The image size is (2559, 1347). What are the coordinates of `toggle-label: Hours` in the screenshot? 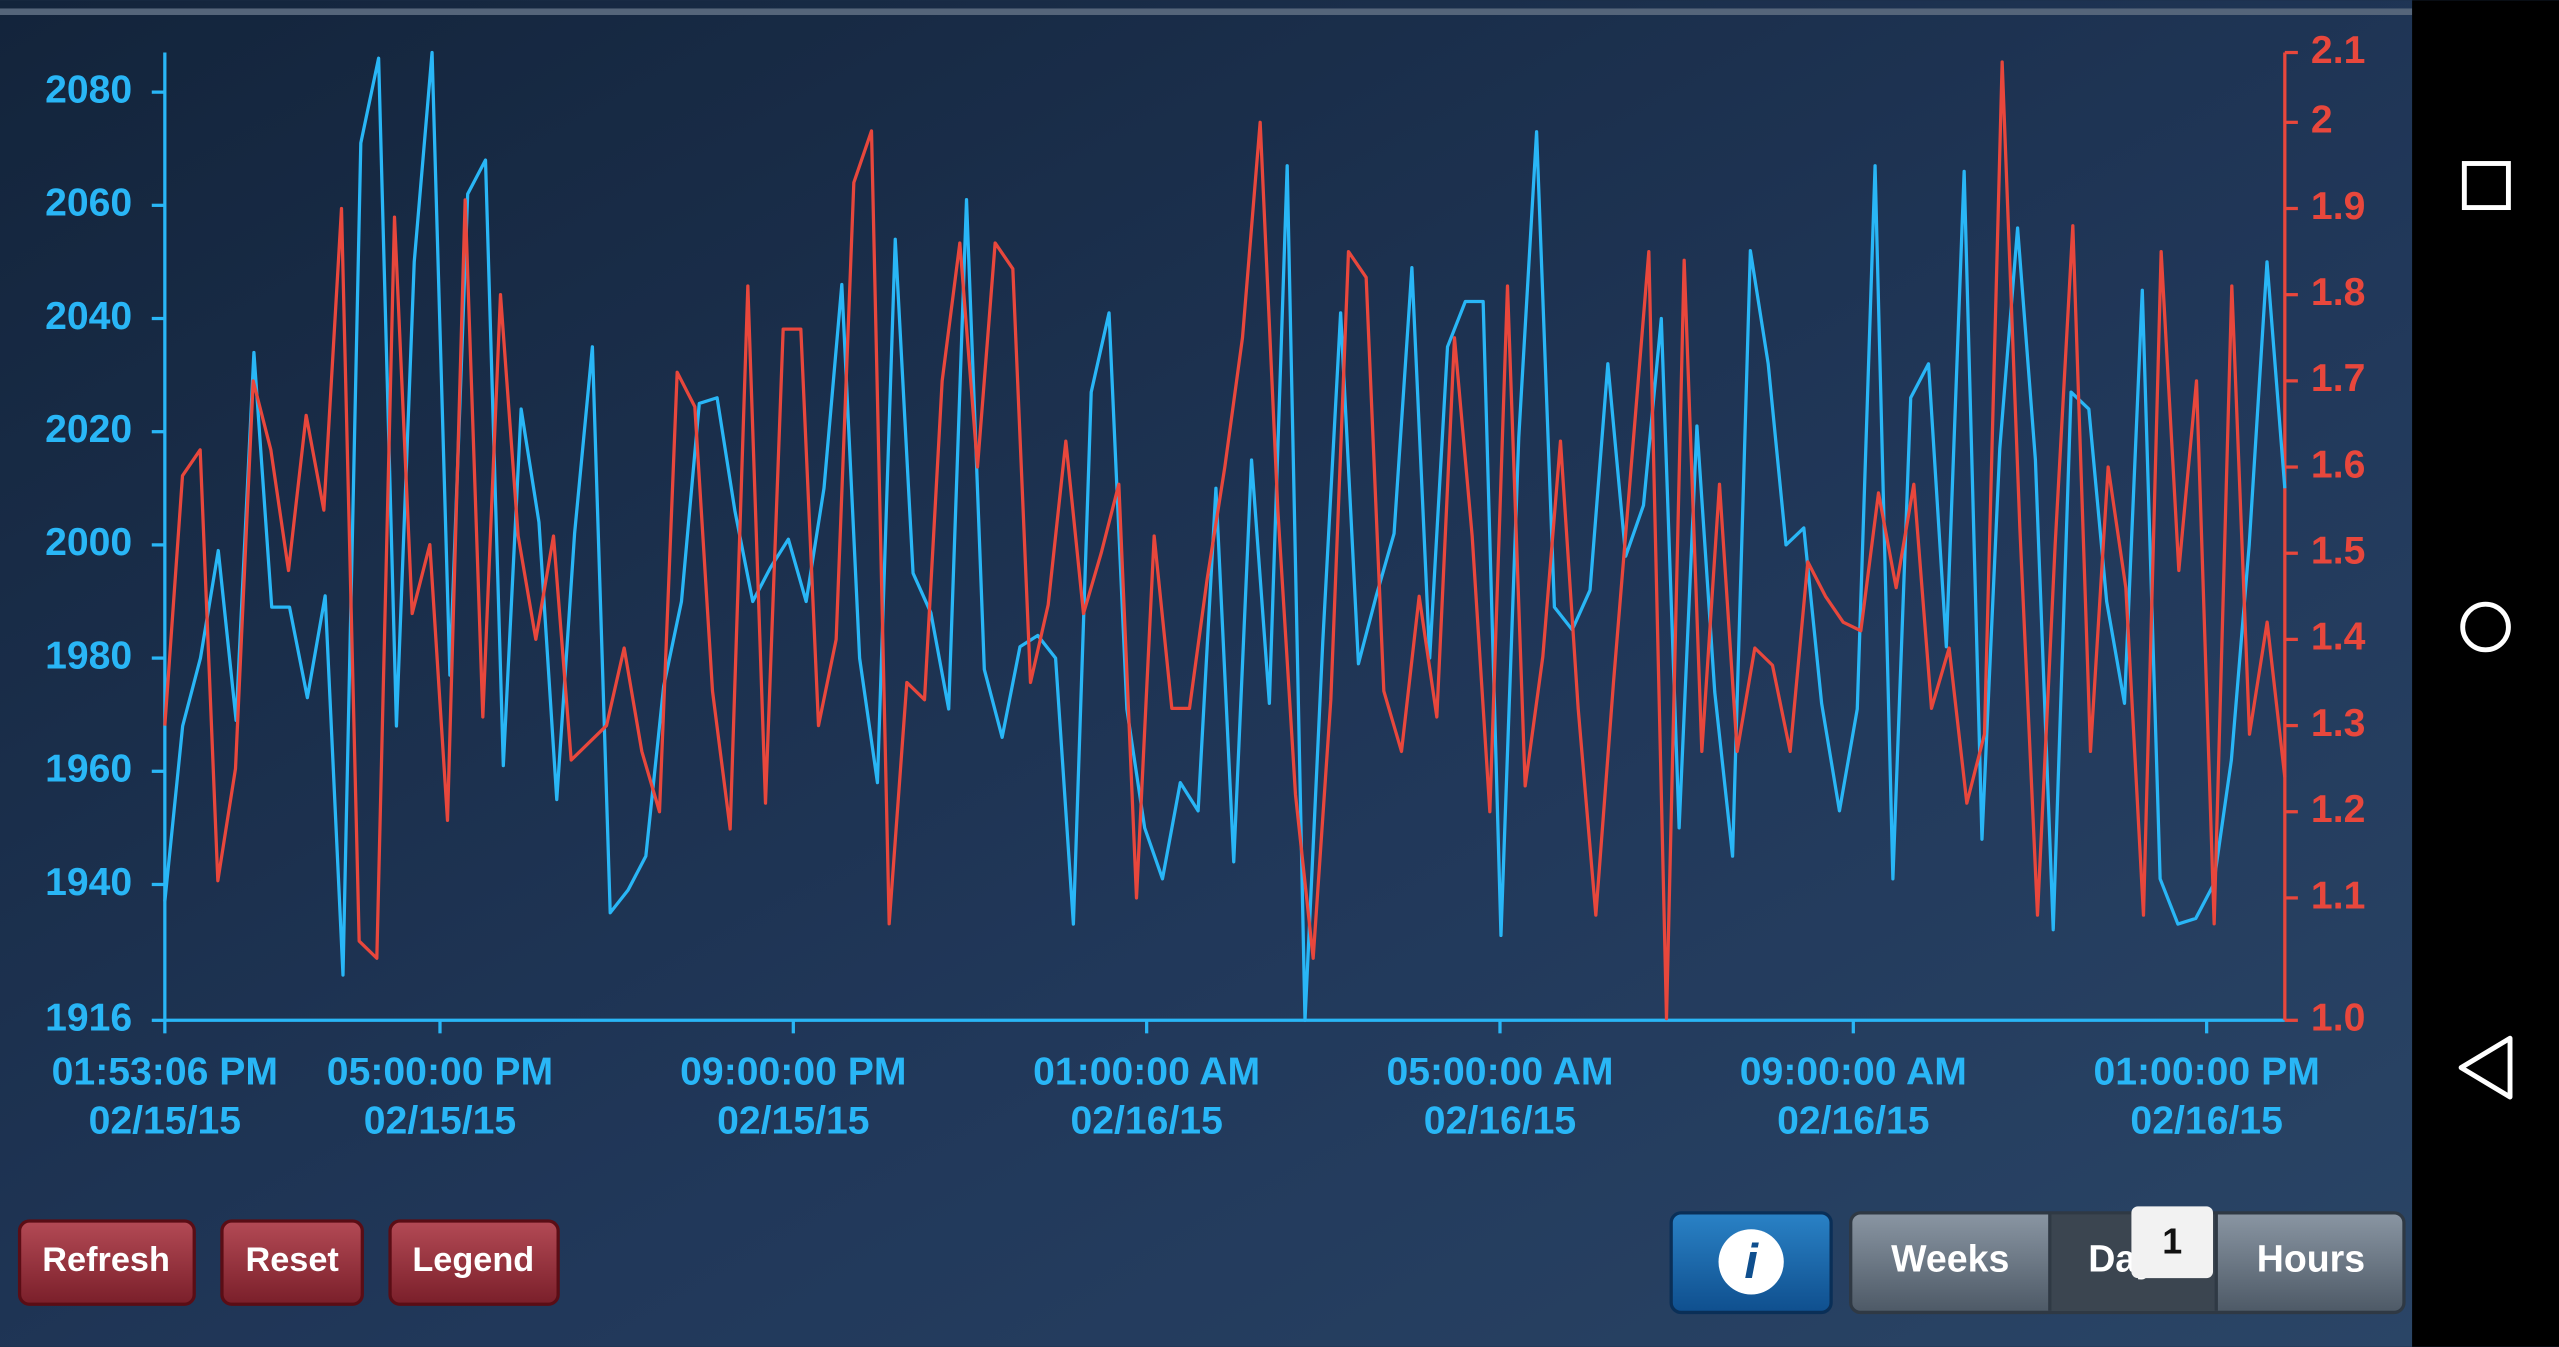 It's located at (2311, 1259).